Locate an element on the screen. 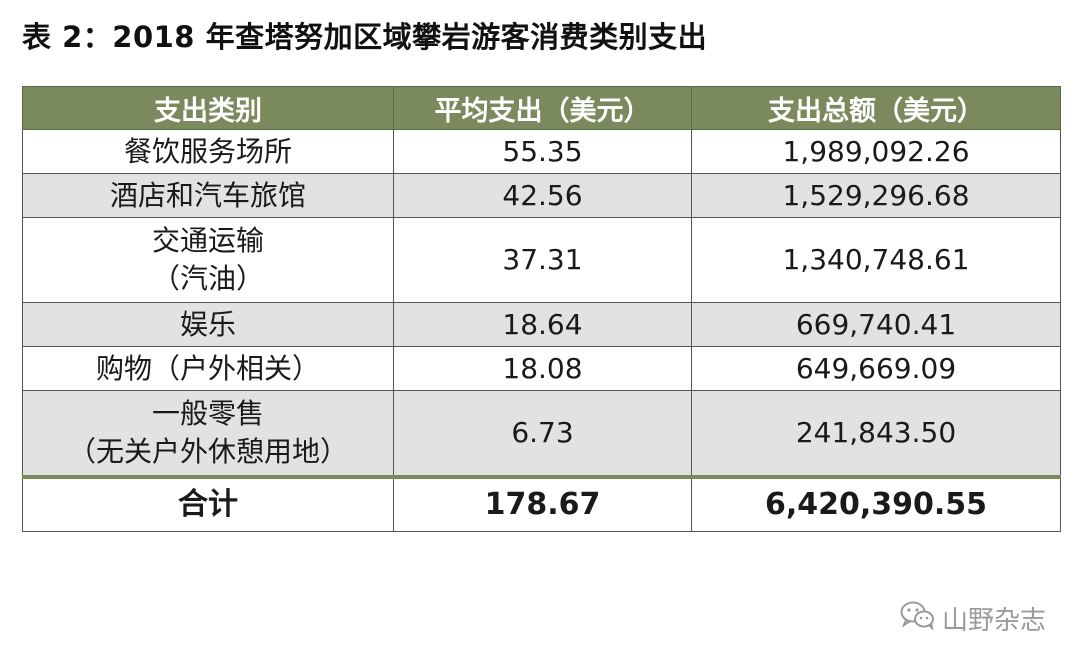 The height and width of the screenshot is (665, 1080). table-row: 娱乐 18.64 669,740.41 is located at coordinates (541, 324).